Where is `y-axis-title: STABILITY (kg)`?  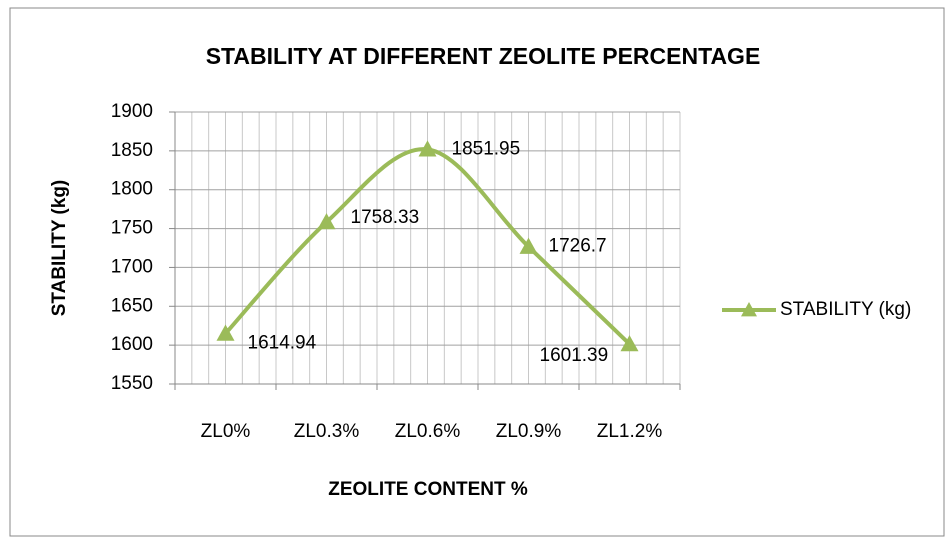 y-axis-title: STABILITY (kg) is located at coordinates (59, 248).